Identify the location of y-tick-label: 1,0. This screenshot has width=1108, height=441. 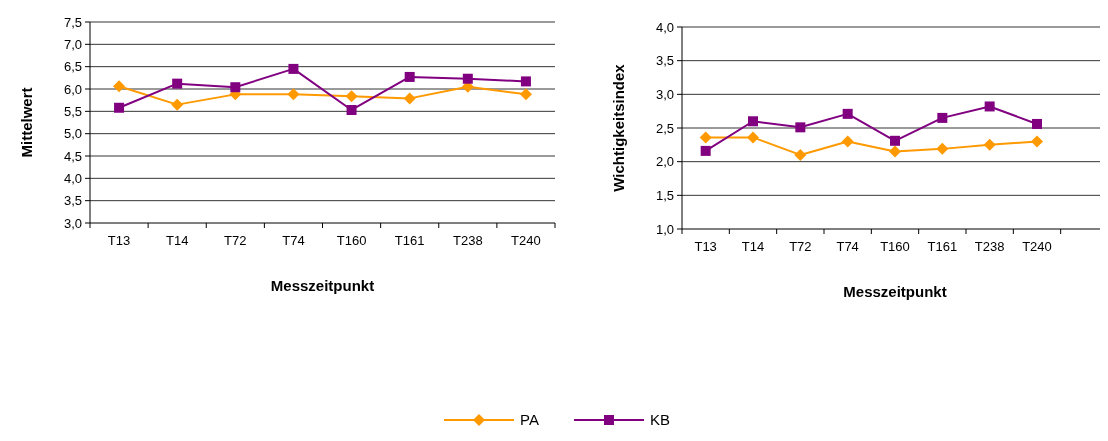
(664, 229).